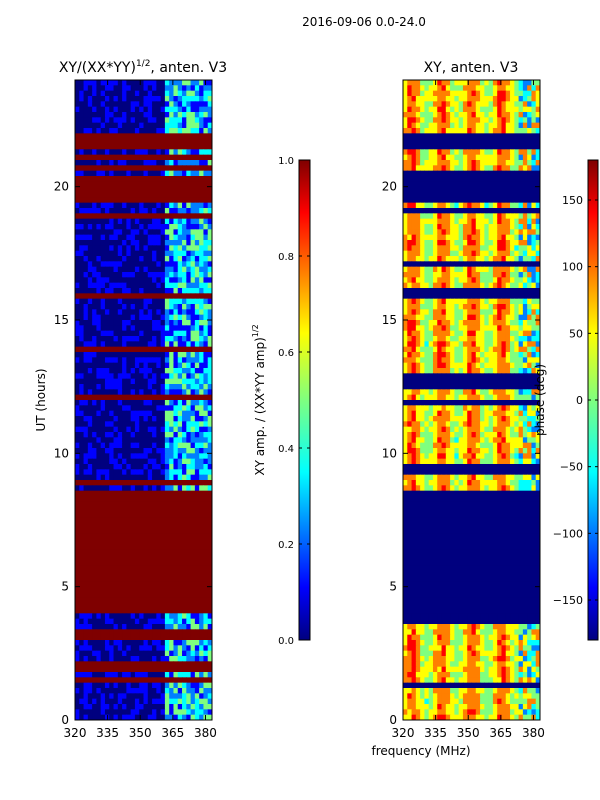  Describe the element at coordinates (304, 400) in the screenshot. I see `amplitude-colorbar-bar` at that location.